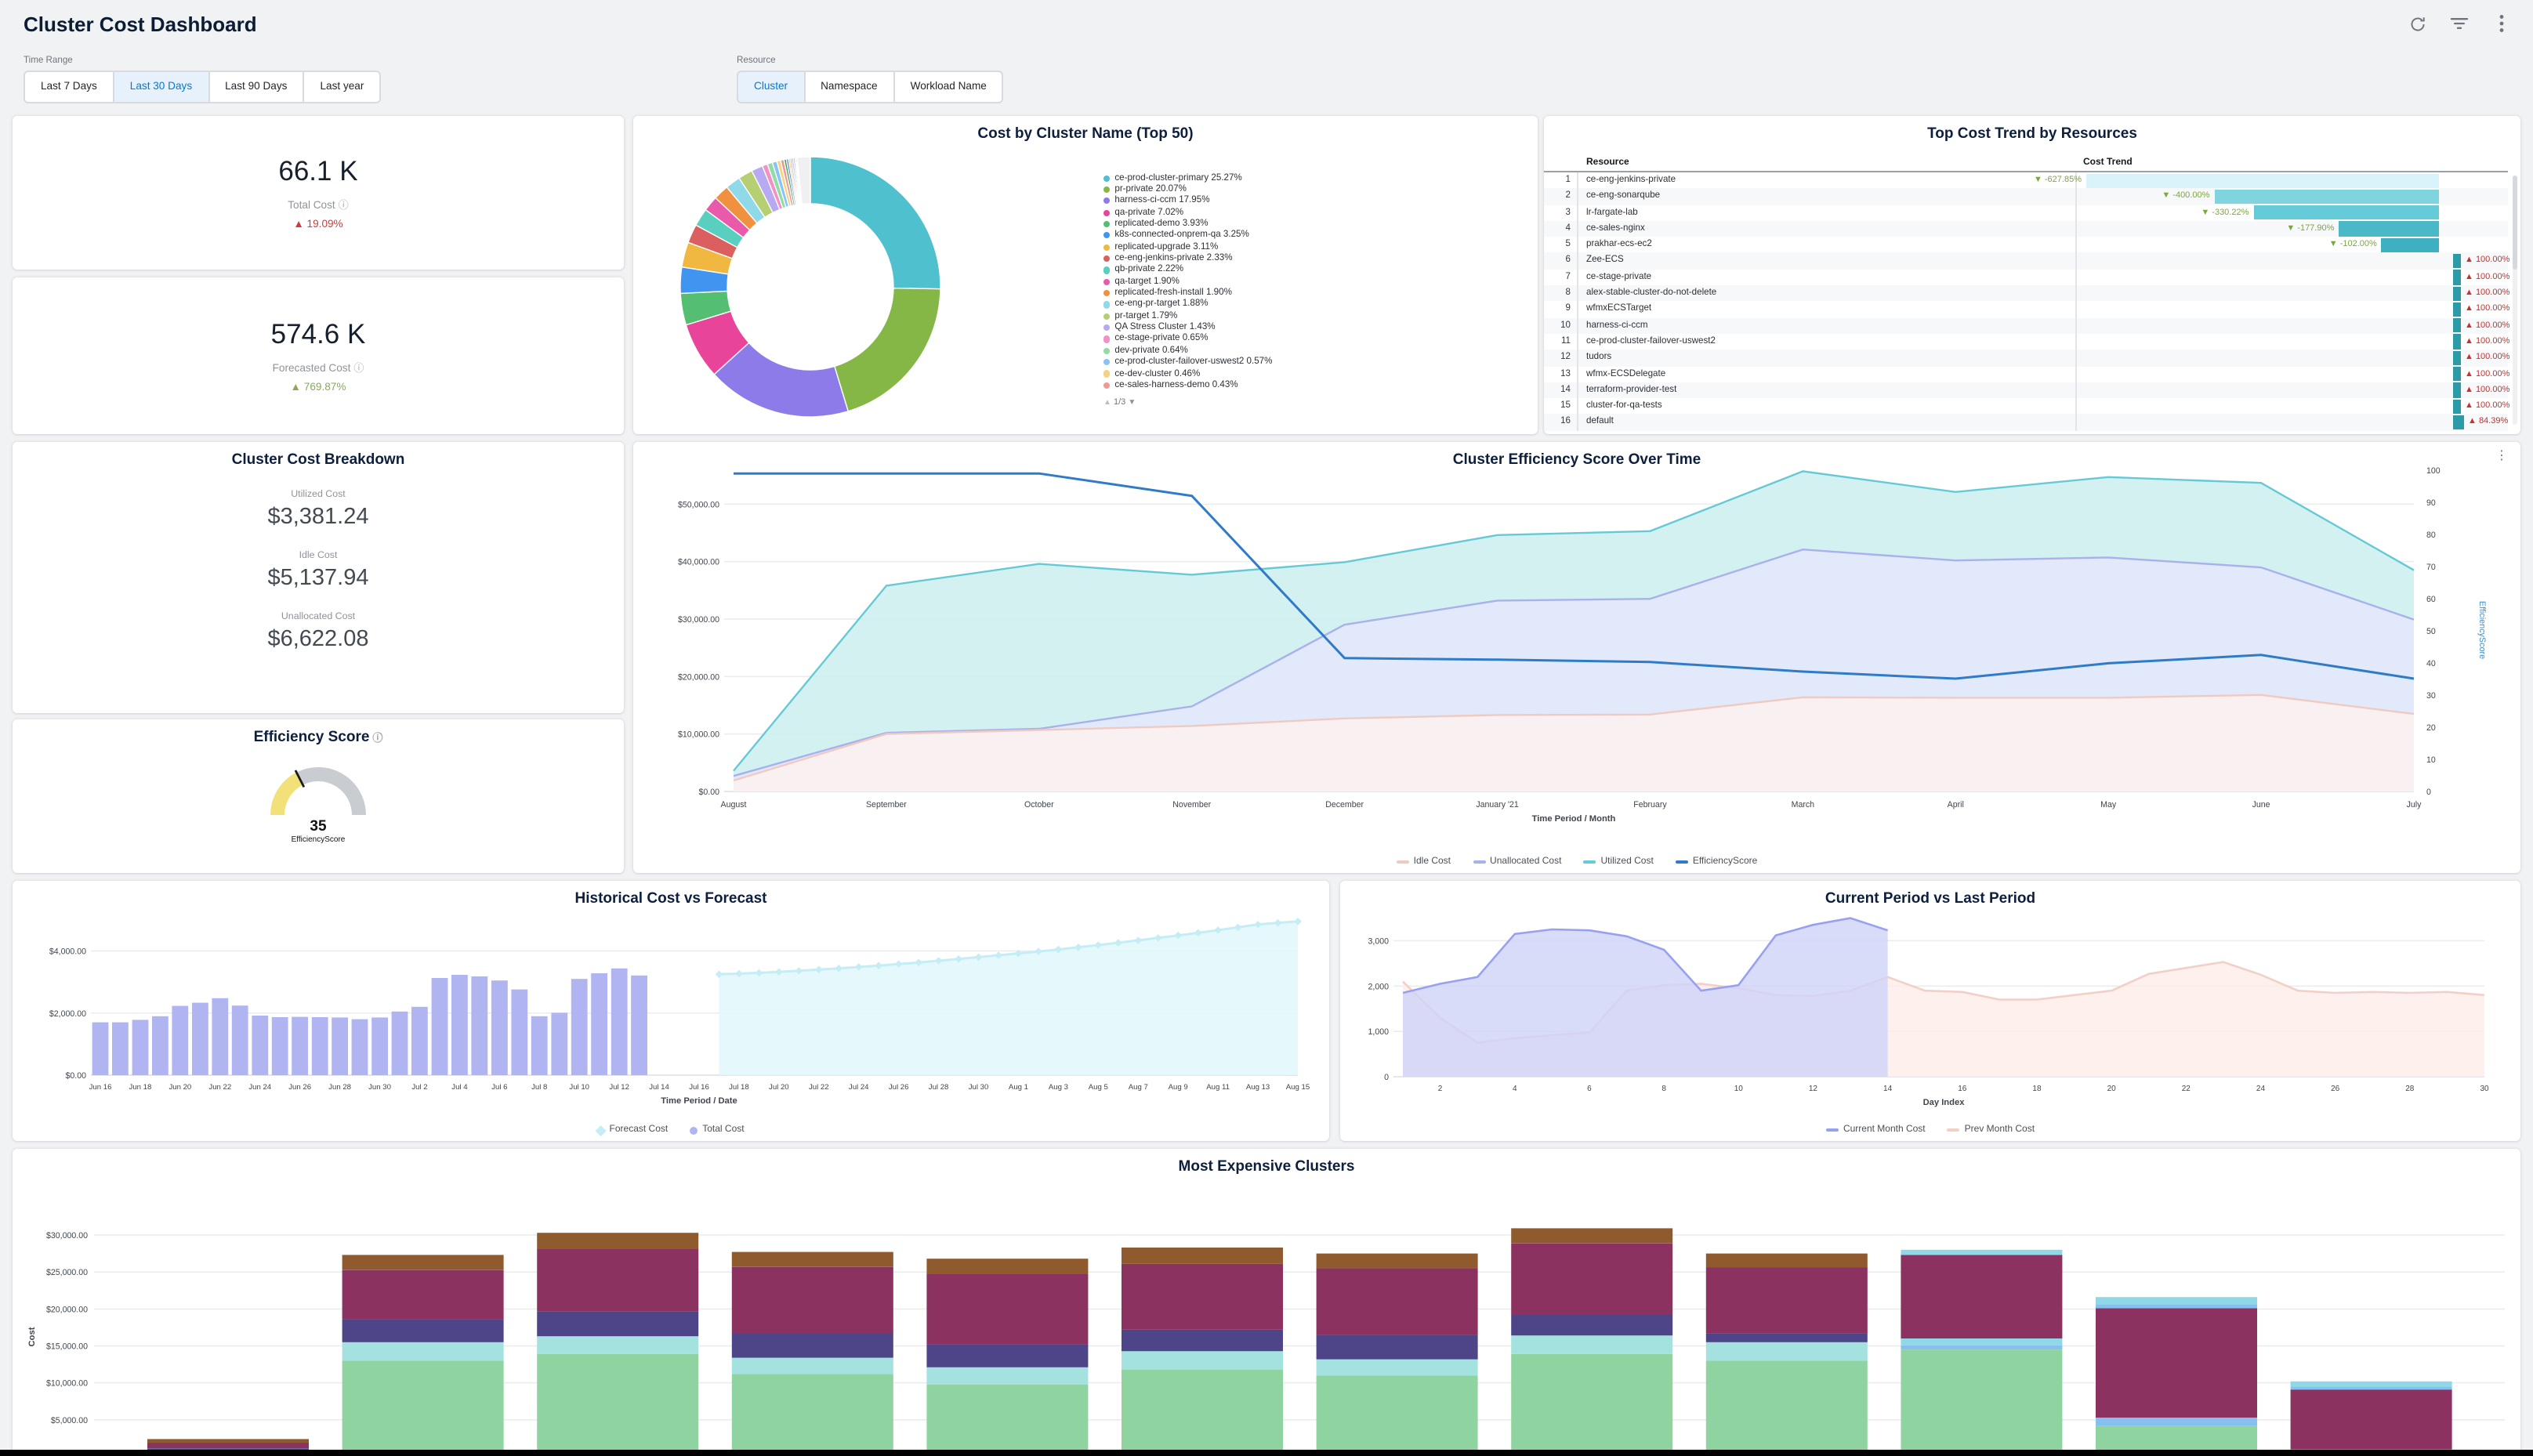 The height and width of the screenshot is (1456, 2533). Describe the element at coordinates (1187, 224) in the screenshot. I see `donut-legend-item: replicated-demo 3.93%` at that location.